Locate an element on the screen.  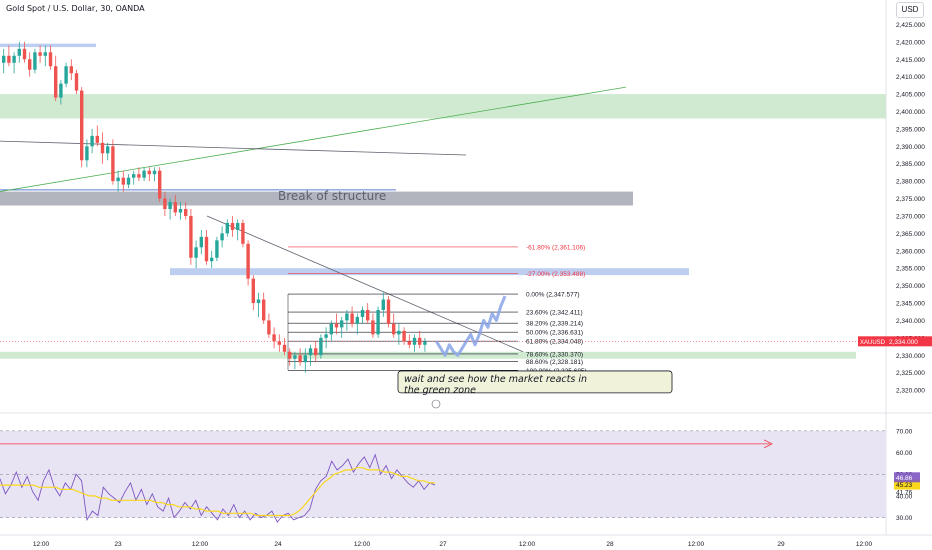
price-tick-label: 2,325.000 is located at coordinates (910, 373).